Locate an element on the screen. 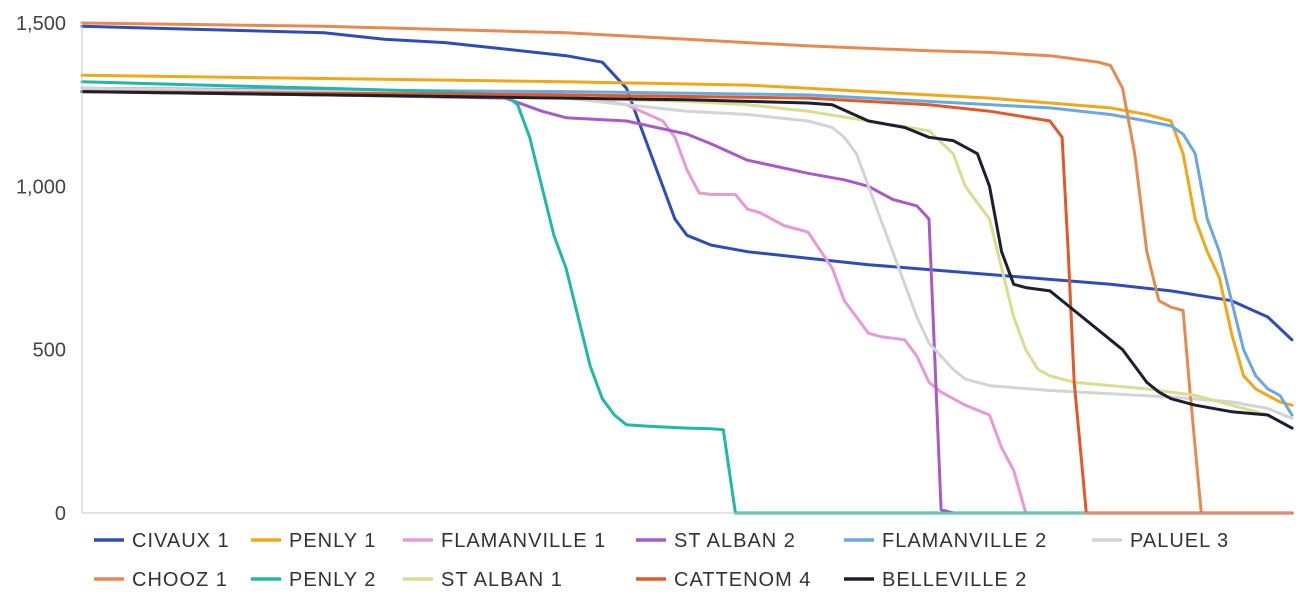 This screenshot has height=607, width=1308. legend-label: CHOOZ 1 is located at coordinates (180, 580).